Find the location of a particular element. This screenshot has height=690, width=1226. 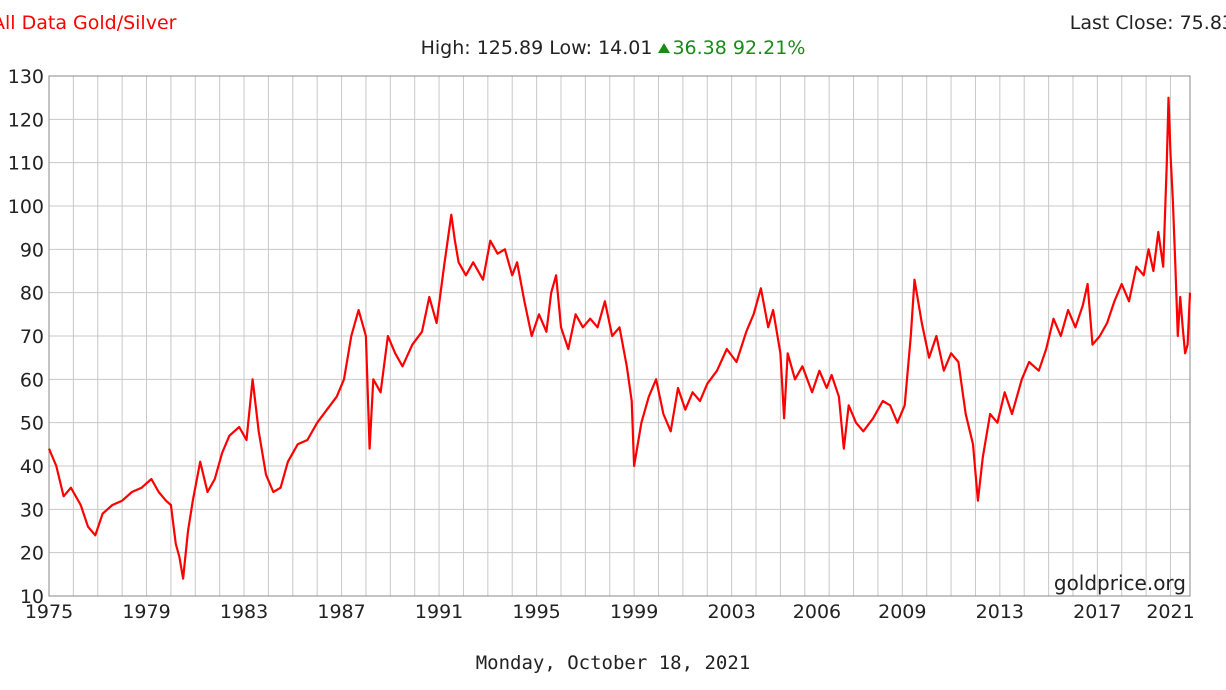

y-tick-label: 100 is located at coordinates (26, 207).